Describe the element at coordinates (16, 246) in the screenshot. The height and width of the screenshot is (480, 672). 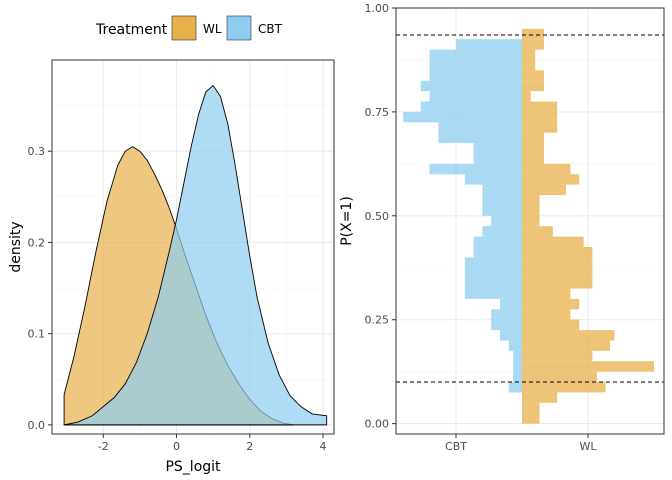
I see `density-y-axis-title: density` at that location.